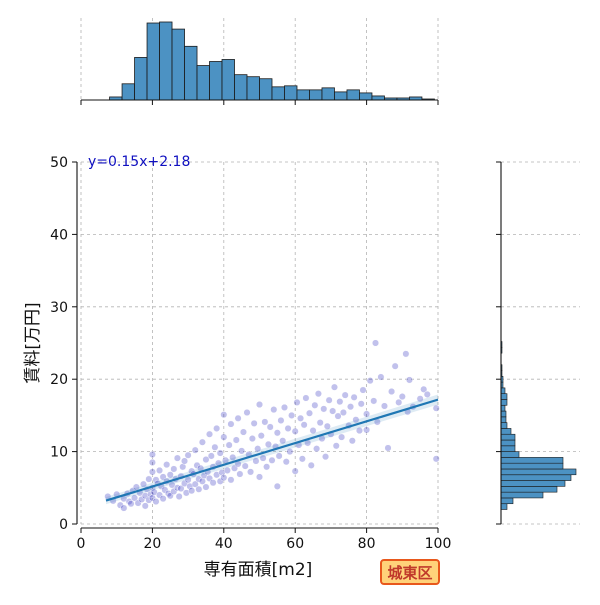  What do you see at coordinates (33, 342) in the screenshot?
I see `y-axis-label: 賃料[万円]` at bounding box center [33, 342].